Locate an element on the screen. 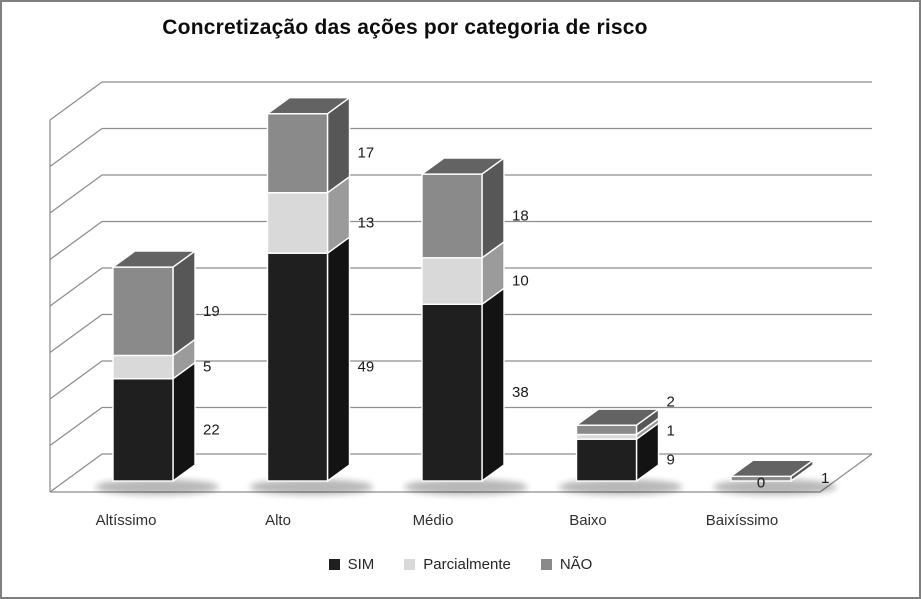  bar-shadow-altissimo is located at coordinates (157, 487).